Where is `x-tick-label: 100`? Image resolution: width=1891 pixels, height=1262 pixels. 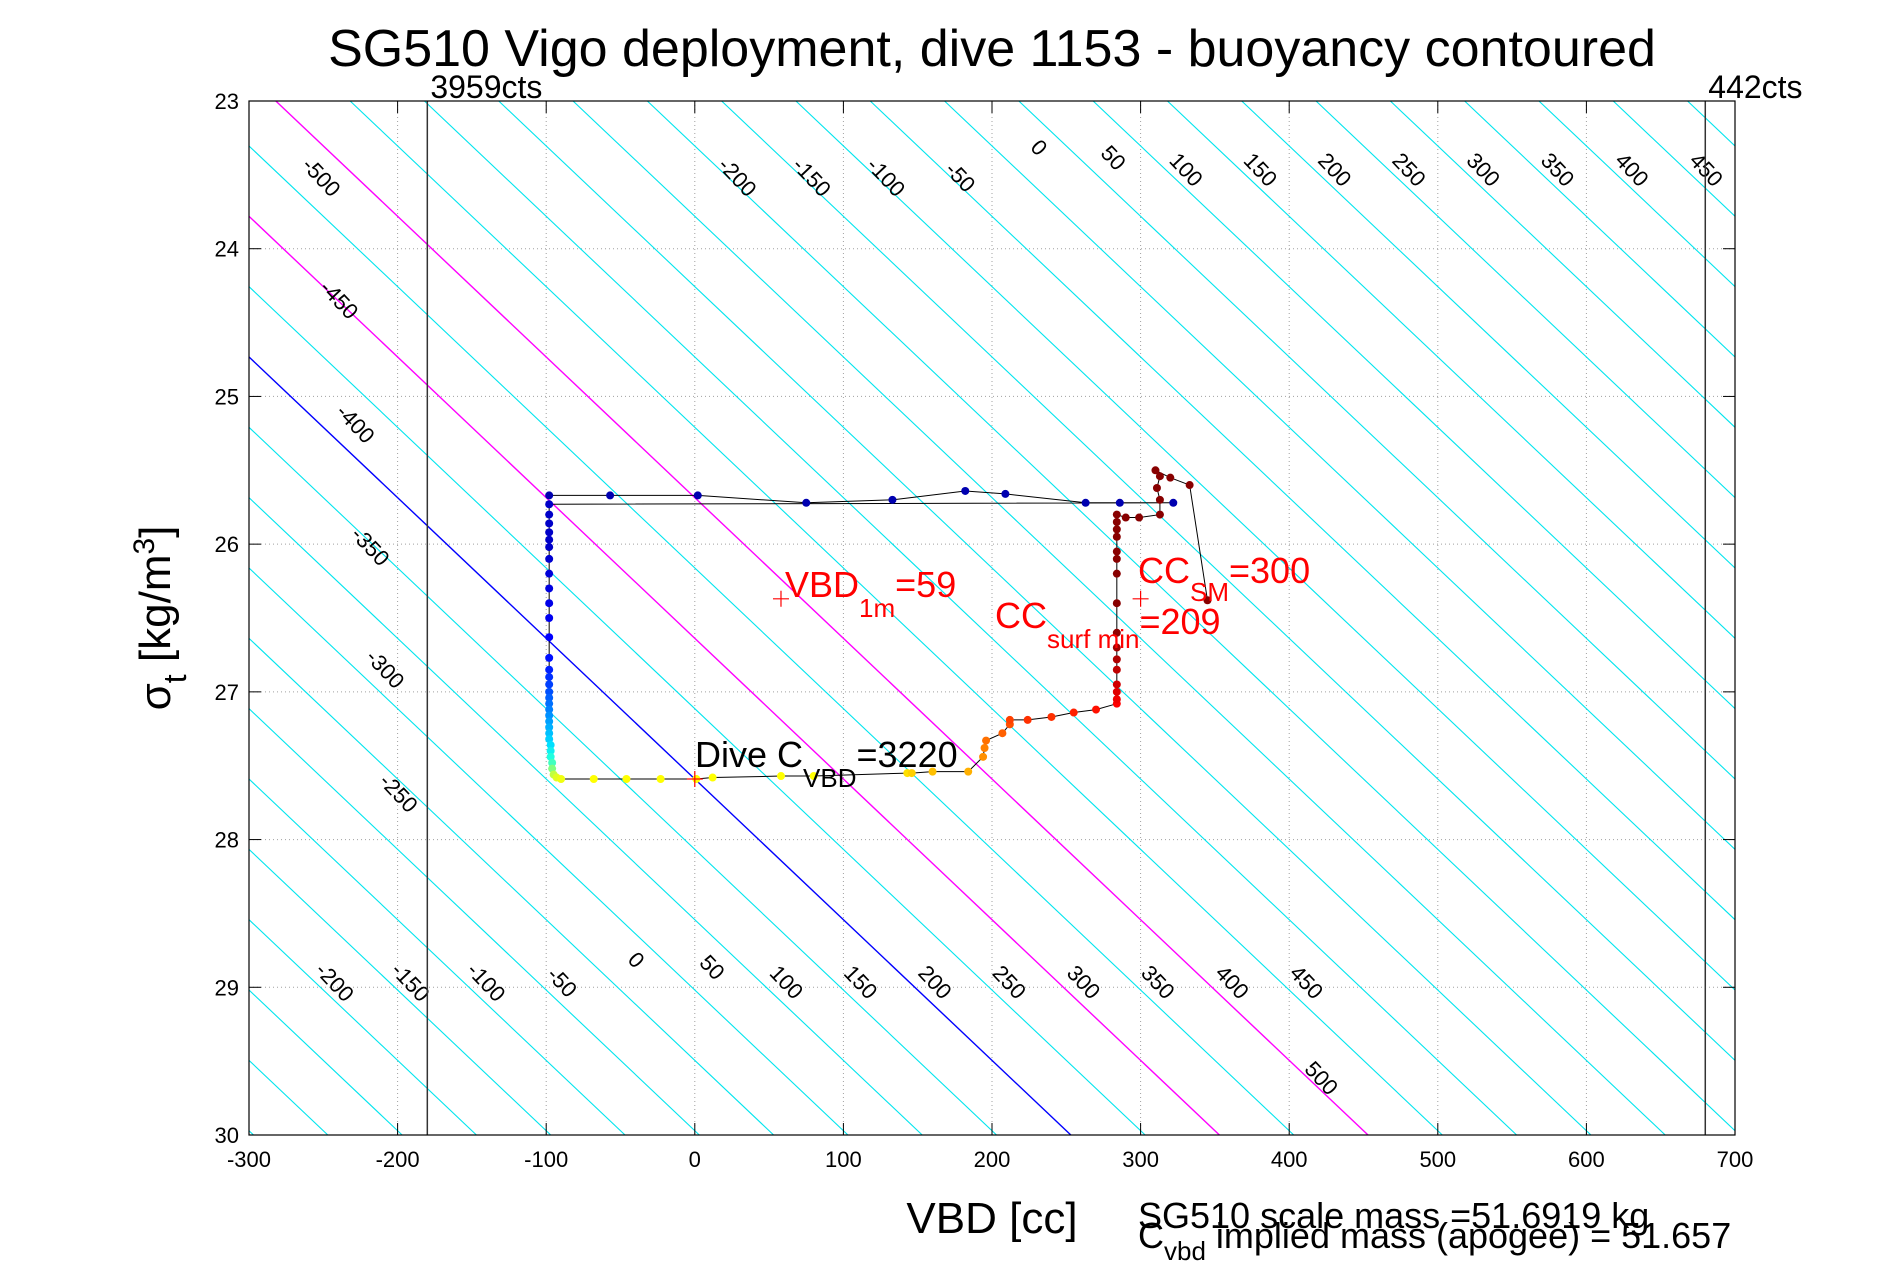
x-tick-label: 100 is located at coordinates (843, 1159).